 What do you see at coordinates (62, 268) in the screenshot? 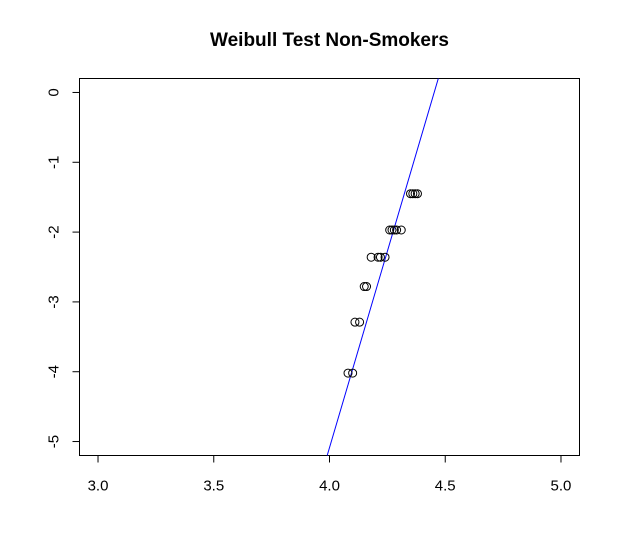
I see `y-axis: 0 -1 -2 -3 -4 -5` at bounding box center [62, 268].